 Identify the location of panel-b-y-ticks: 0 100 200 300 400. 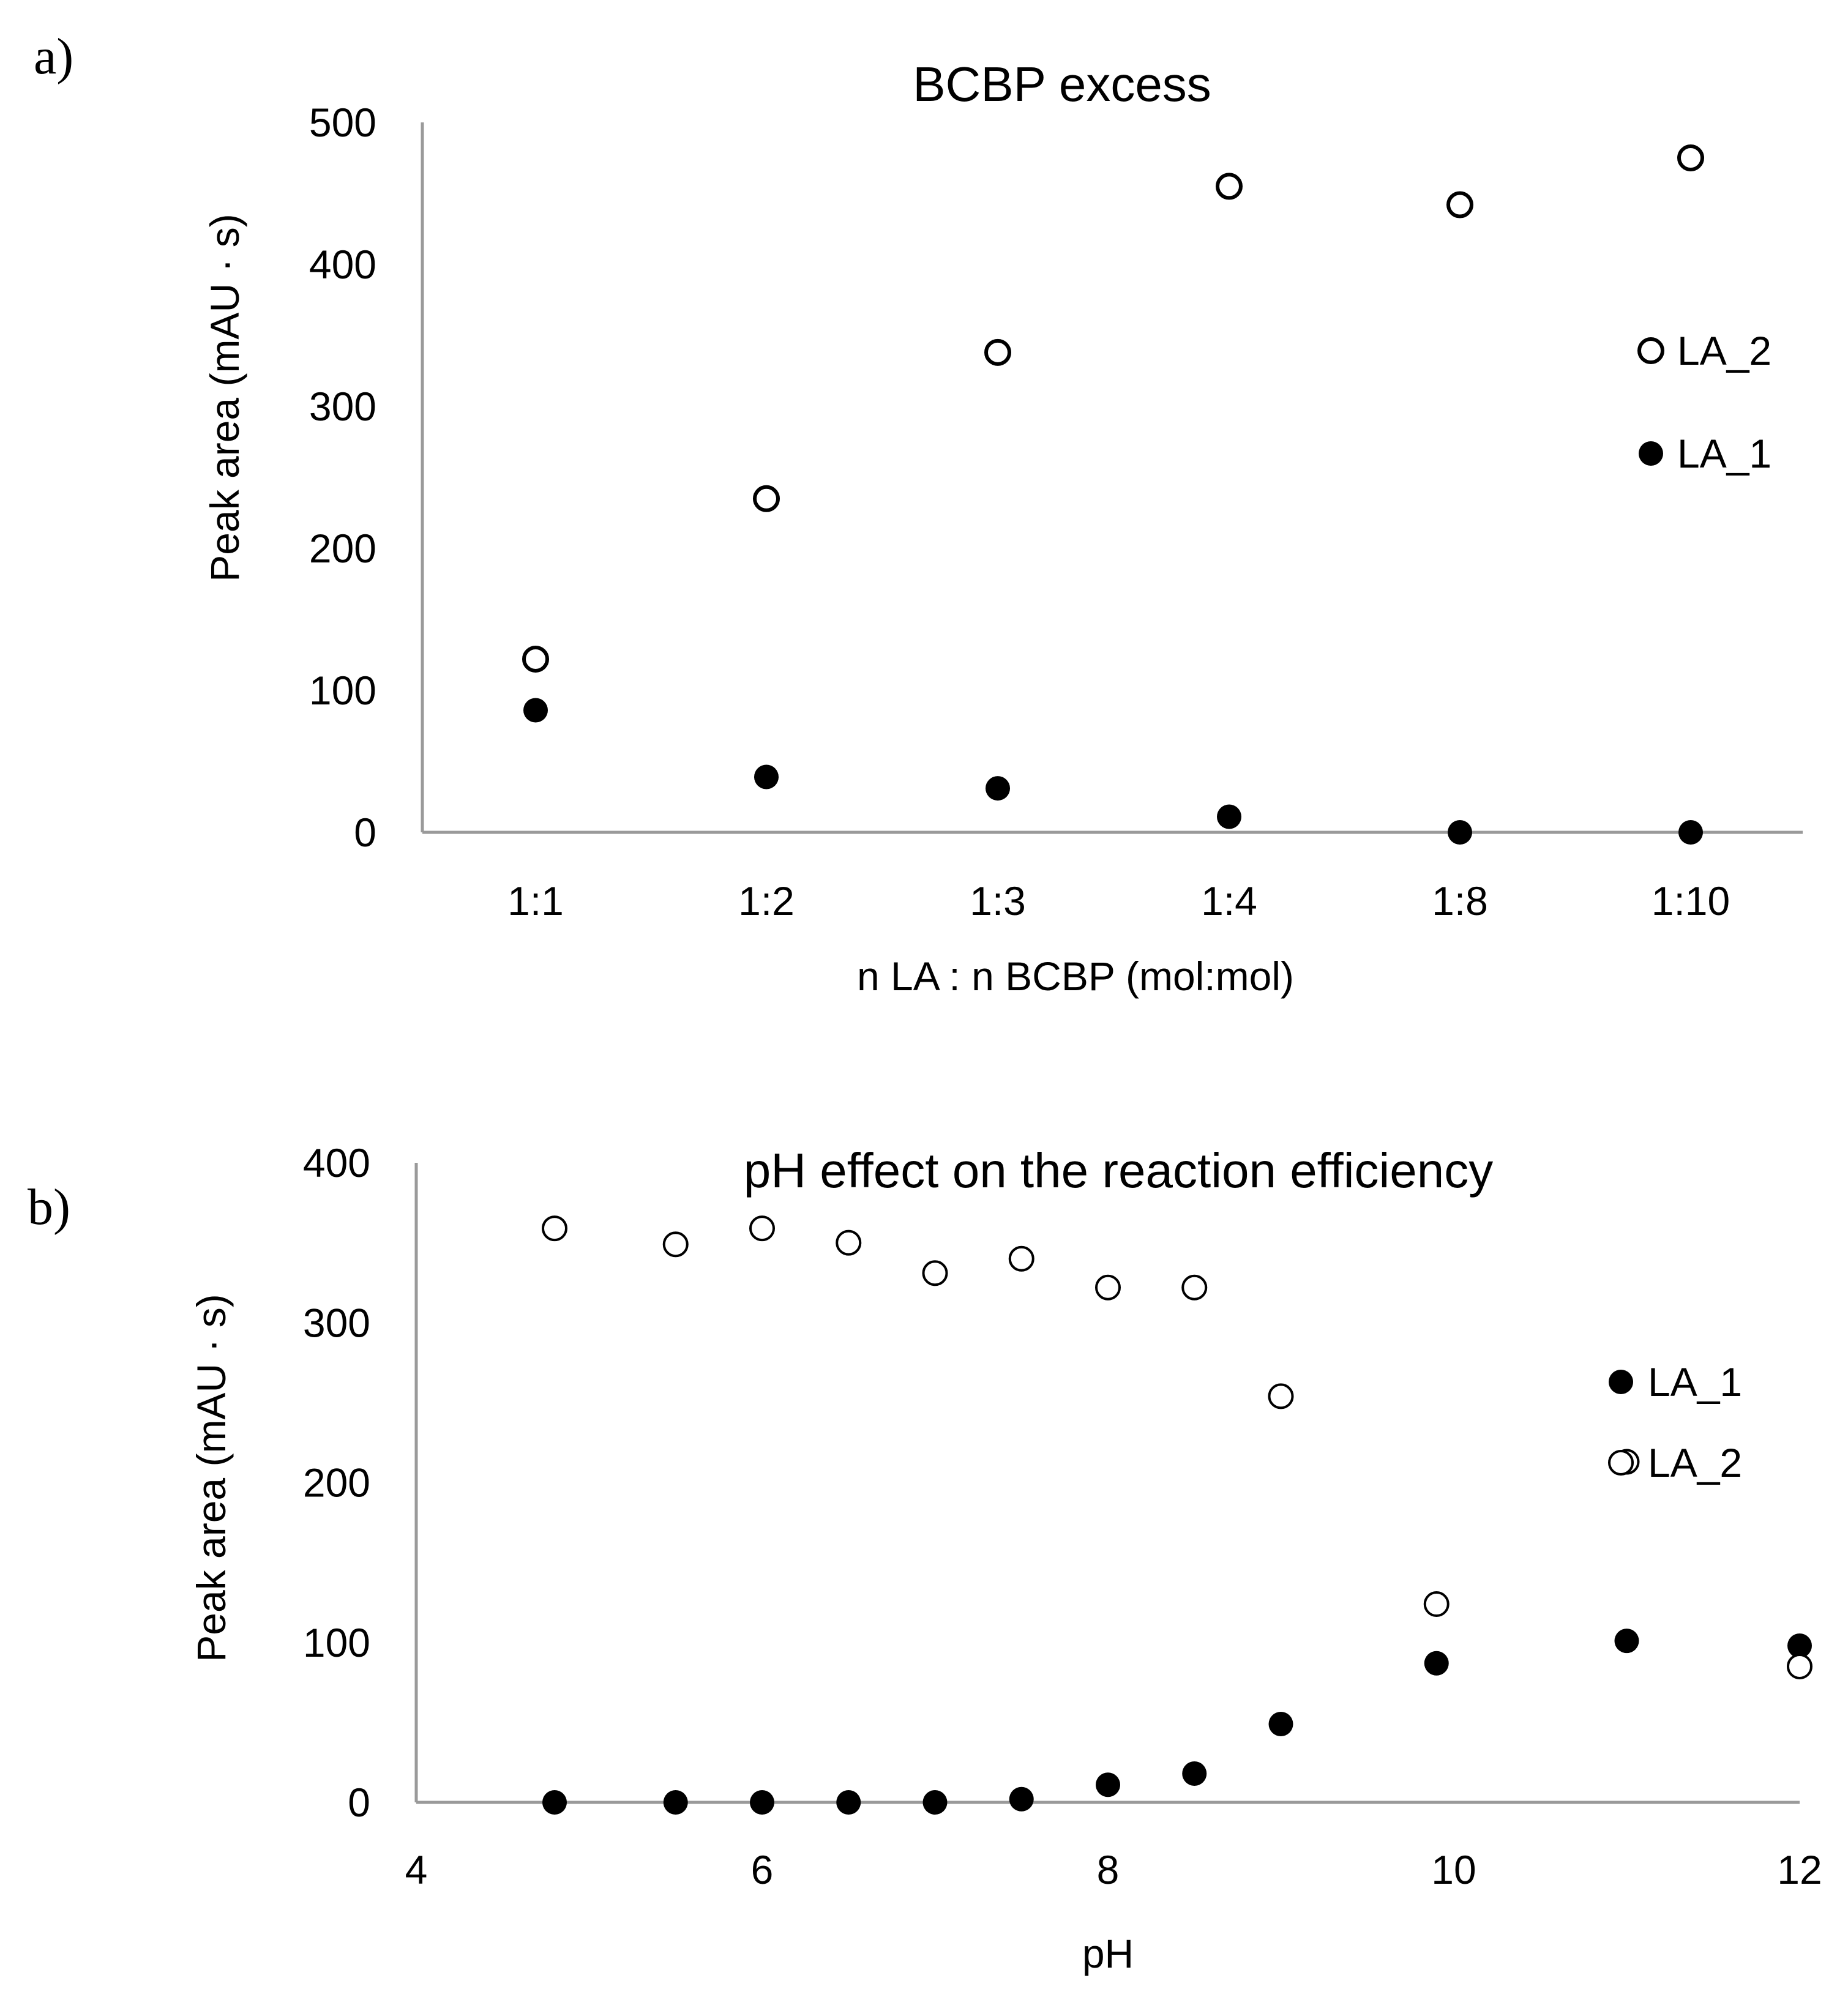
(336, 1482).